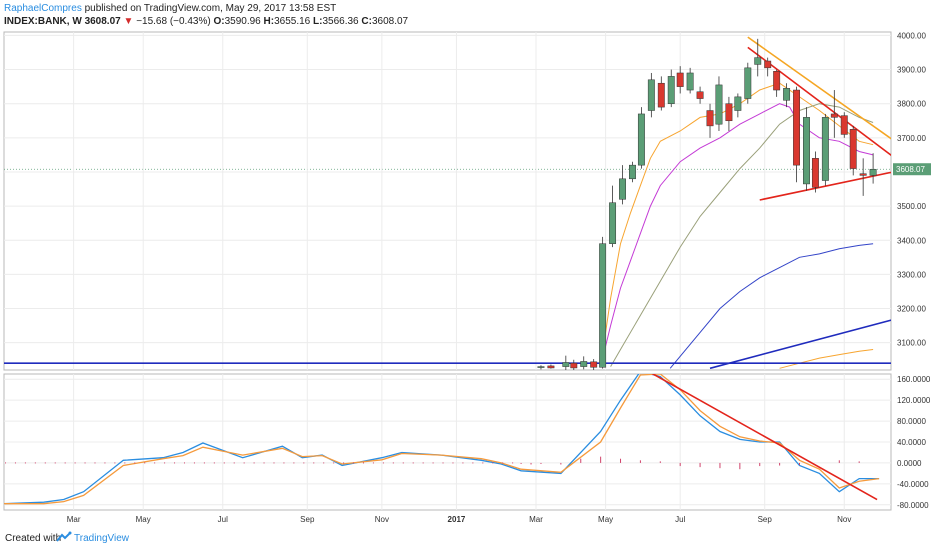 The width and height of the screenshot is (932, 550). I want to click on upper-red-trendline, so click(819, 101).